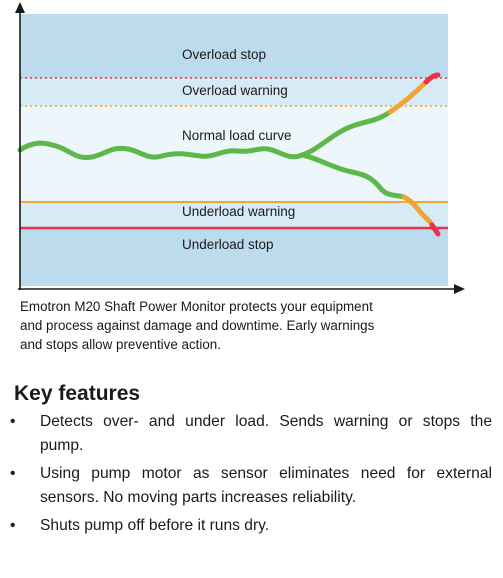  Describe the element at coordinates (353, 176) in the screenshot. I see `falling-load-curve` at that location.